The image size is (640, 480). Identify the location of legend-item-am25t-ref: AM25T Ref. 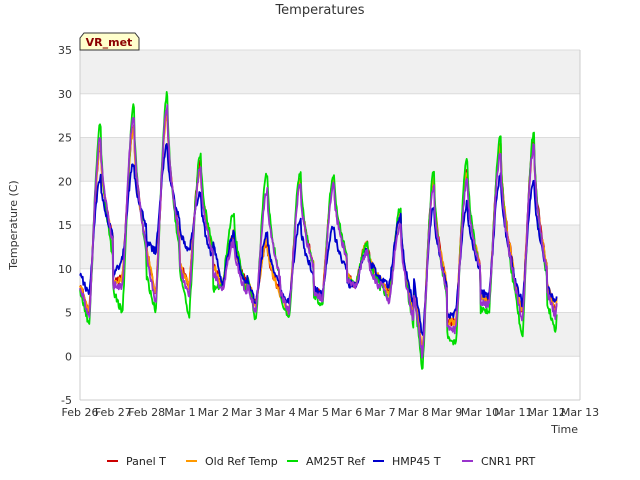
(326, 461).